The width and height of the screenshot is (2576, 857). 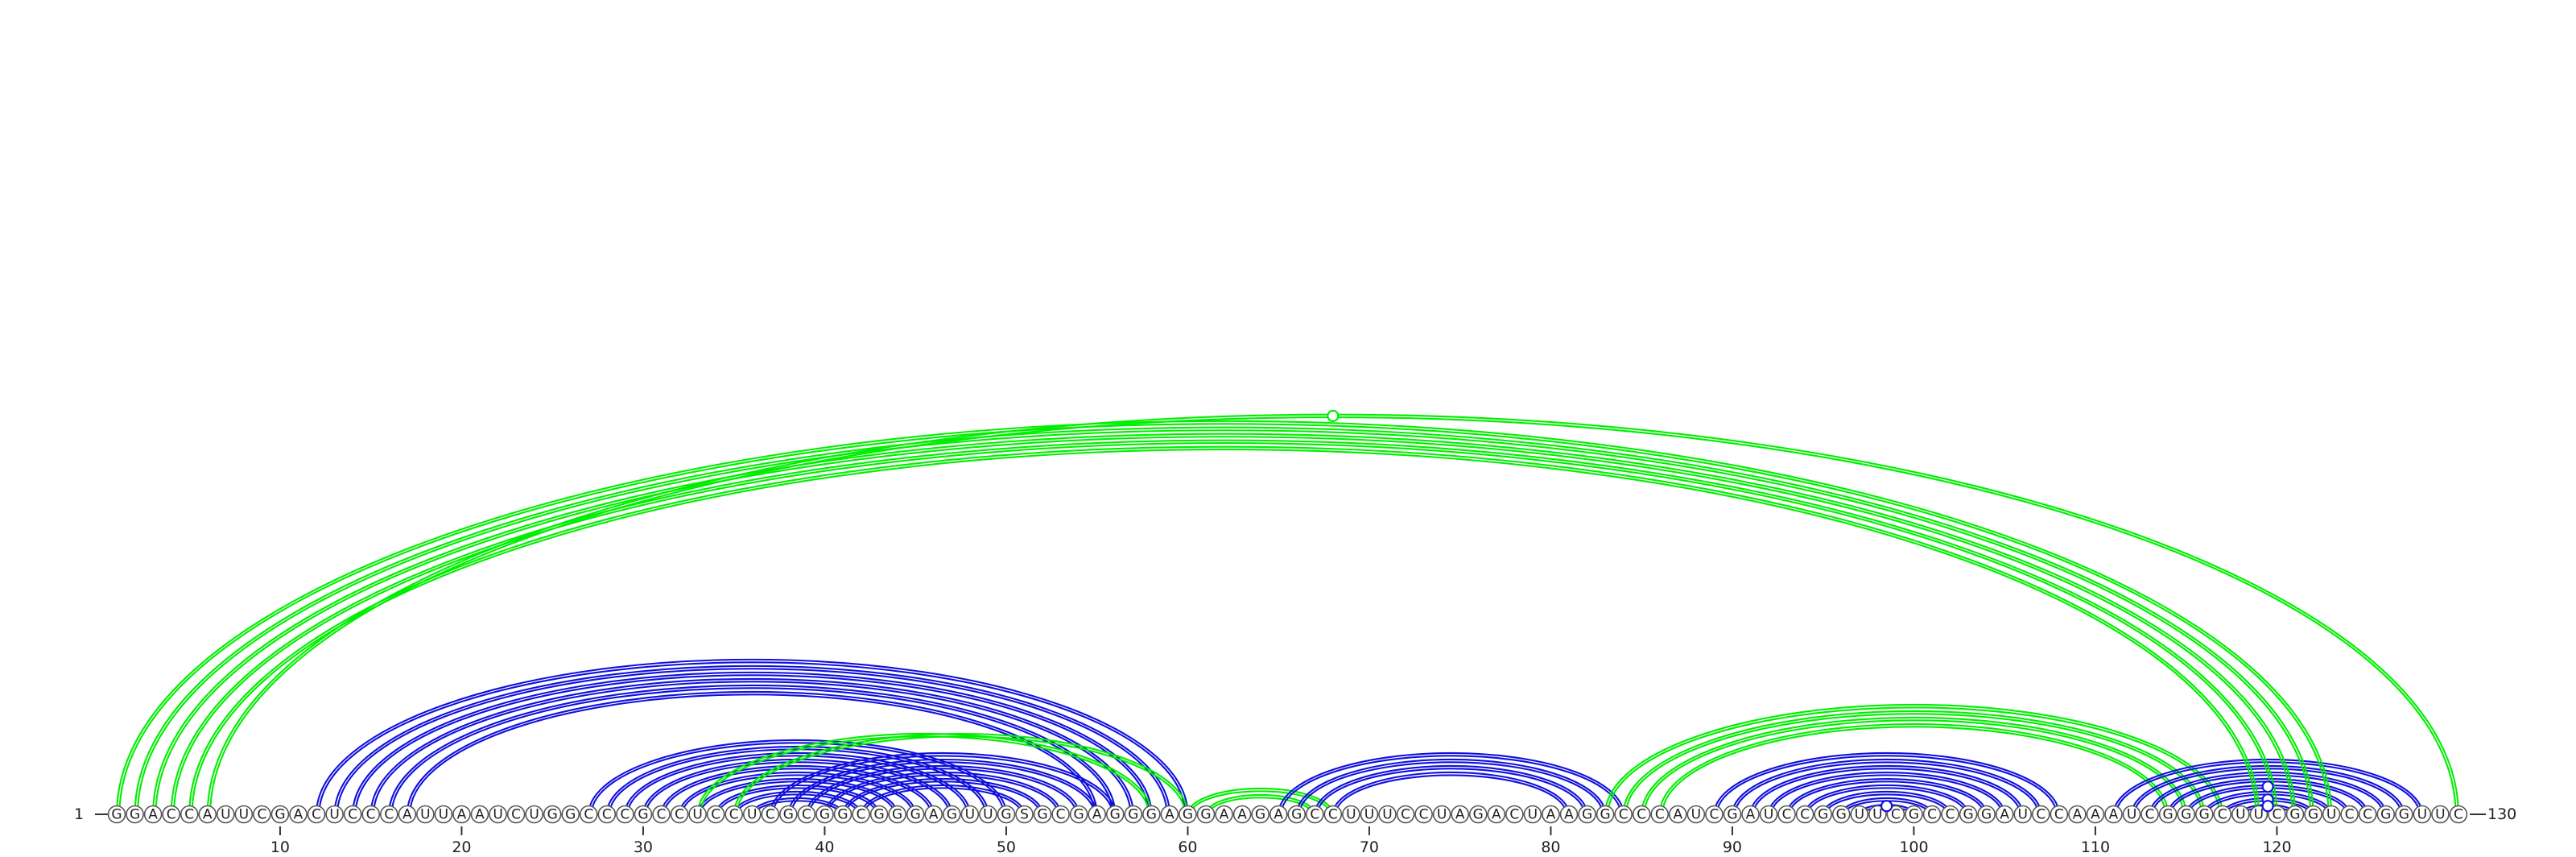 What do you see at coordinates (1569, 815) in the screenshot?
I see `nucleotide-letter: A` at bounding box center [1569, 815].